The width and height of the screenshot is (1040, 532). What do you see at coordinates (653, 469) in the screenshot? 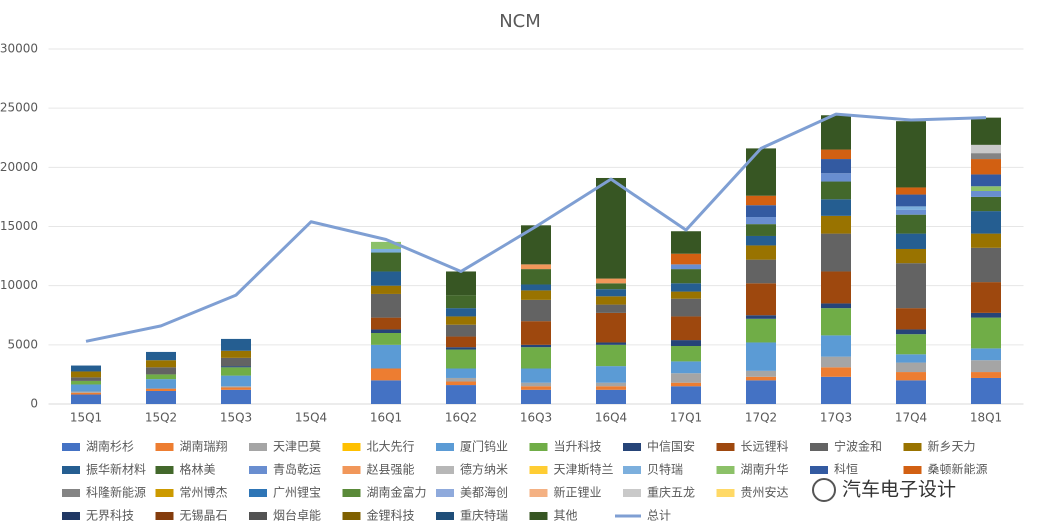
I see `legend-item: 贝特瑞` at bounding box center [653, 469].